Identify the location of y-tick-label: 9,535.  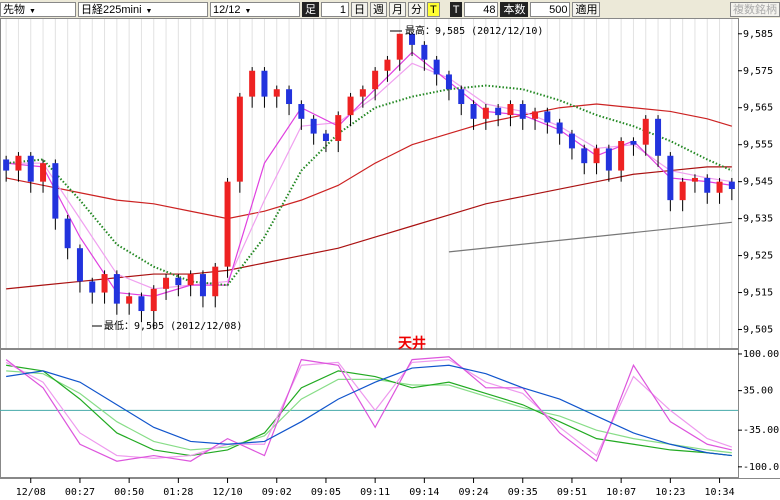
(758, 219).